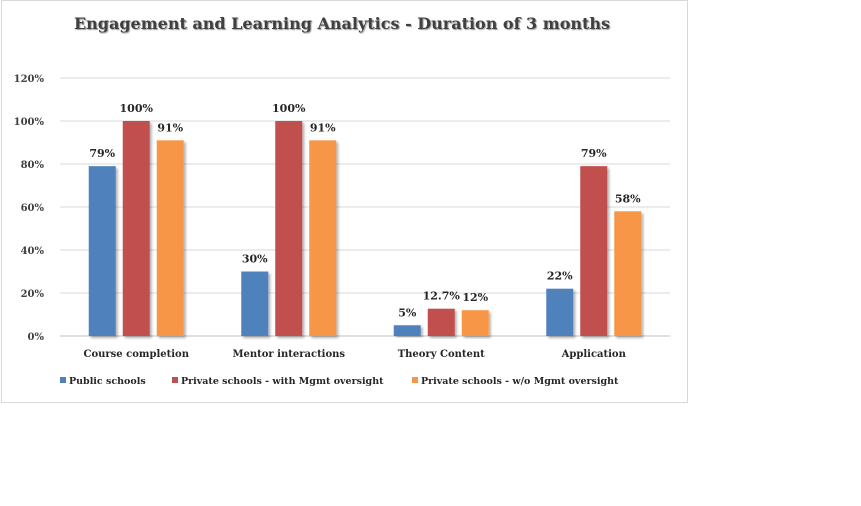 This screenshot has height=506, width=861. What do you see at coordinates (137, 354) in the screenshot?
I see `x-category-label: Course completion` at bounding box center [137, 354].